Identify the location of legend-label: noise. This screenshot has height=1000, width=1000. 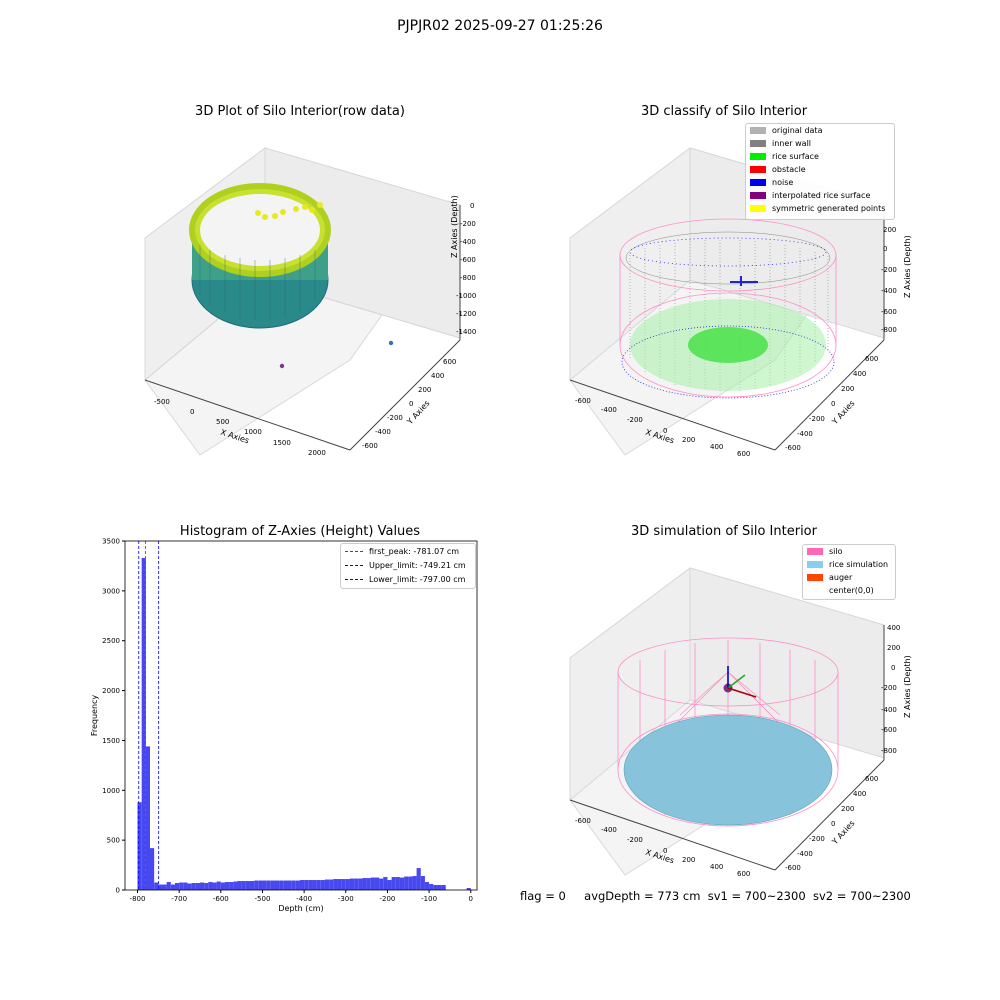
(782, 182).